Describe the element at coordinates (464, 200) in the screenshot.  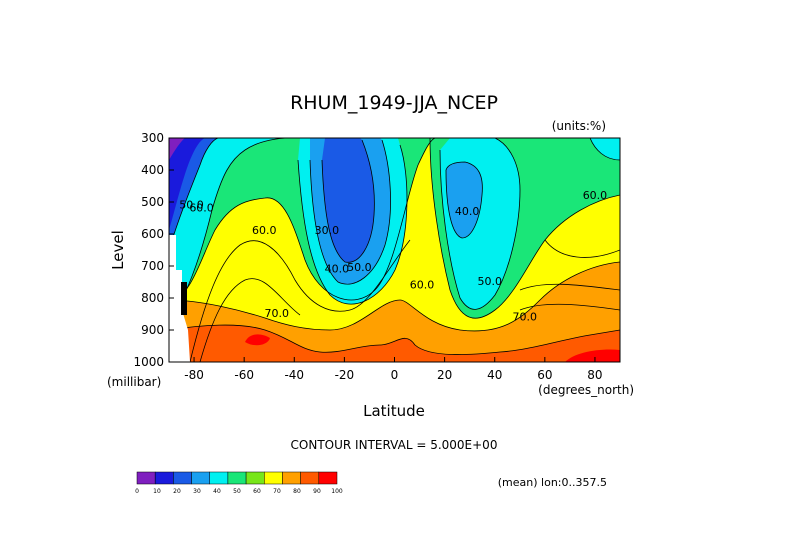
I see `band-40-blue-north` at that location.